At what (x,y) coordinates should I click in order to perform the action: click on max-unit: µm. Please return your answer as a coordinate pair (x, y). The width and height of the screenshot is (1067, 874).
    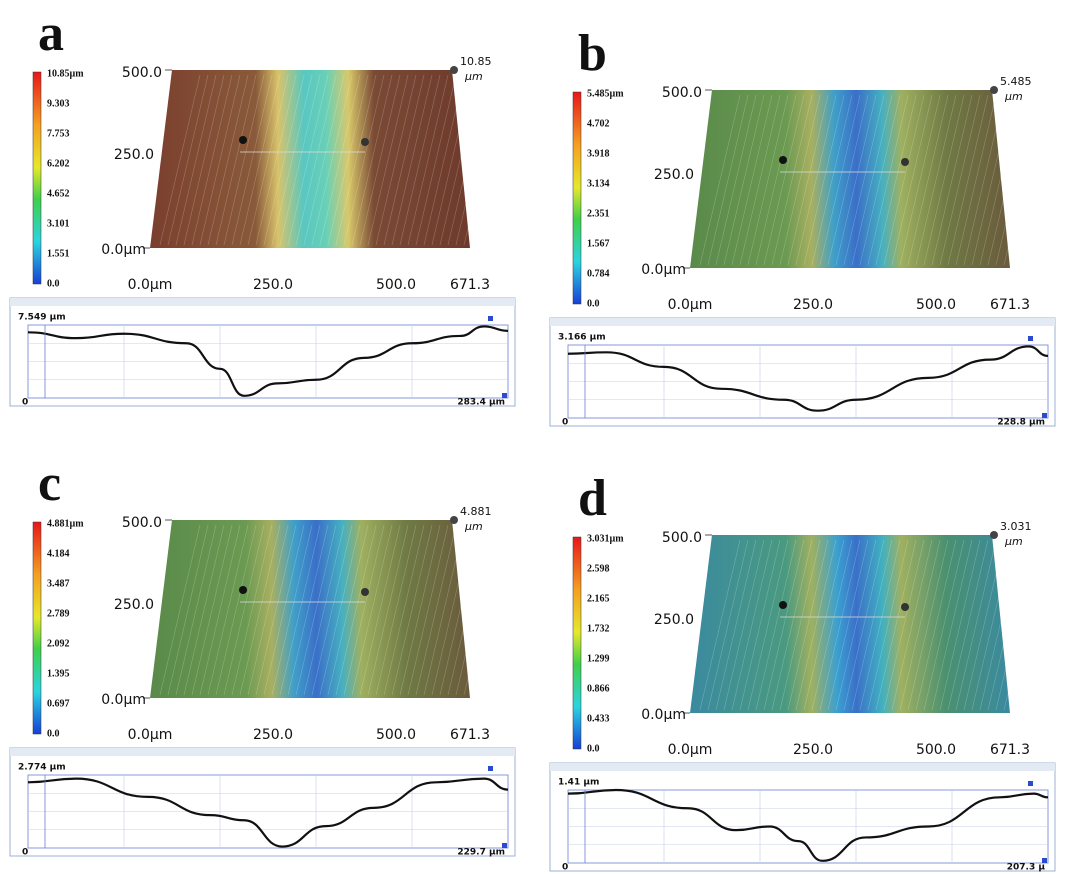
    Looking at the image, I should click on (473, 76).